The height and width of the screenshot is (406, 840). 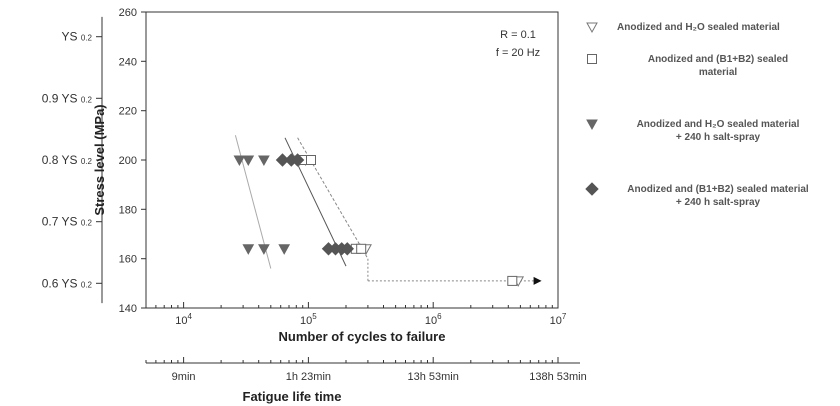 What do you see at coordinates (537, 280) in the screenshot?
I see `runout-arrow-icon` at bounding box center [537, 280].